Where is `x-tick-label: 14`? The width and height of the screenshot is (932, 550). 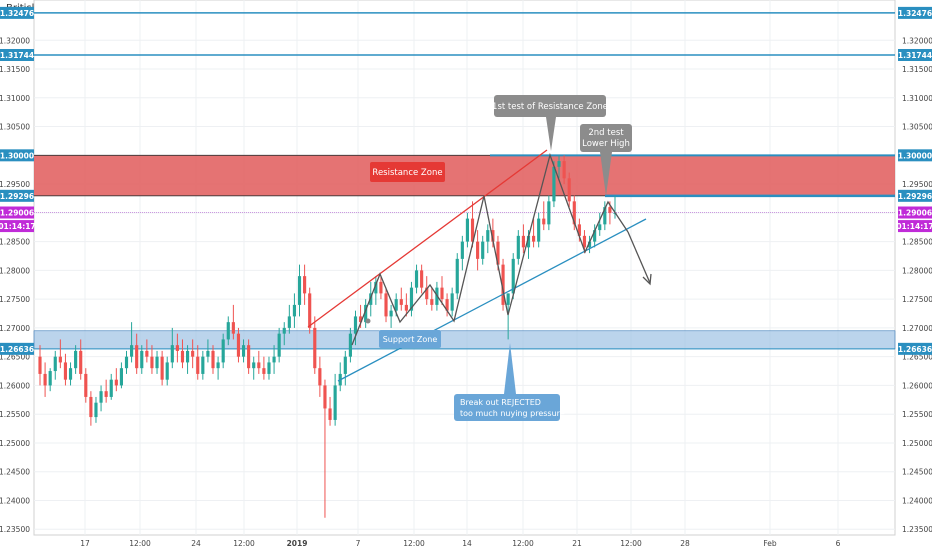
x-tick-label: 14 is located at coordinates (467, 543).